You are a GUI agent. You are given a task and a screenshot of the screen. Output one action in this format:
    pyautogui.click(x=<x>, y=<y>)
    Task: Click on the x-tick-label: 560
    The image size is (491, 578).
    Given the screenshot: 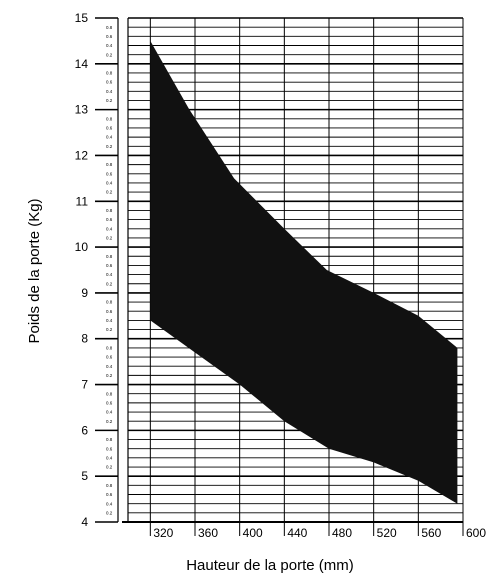 What is the action you would take?
    pyautogui.click(x=431, y=533)
    